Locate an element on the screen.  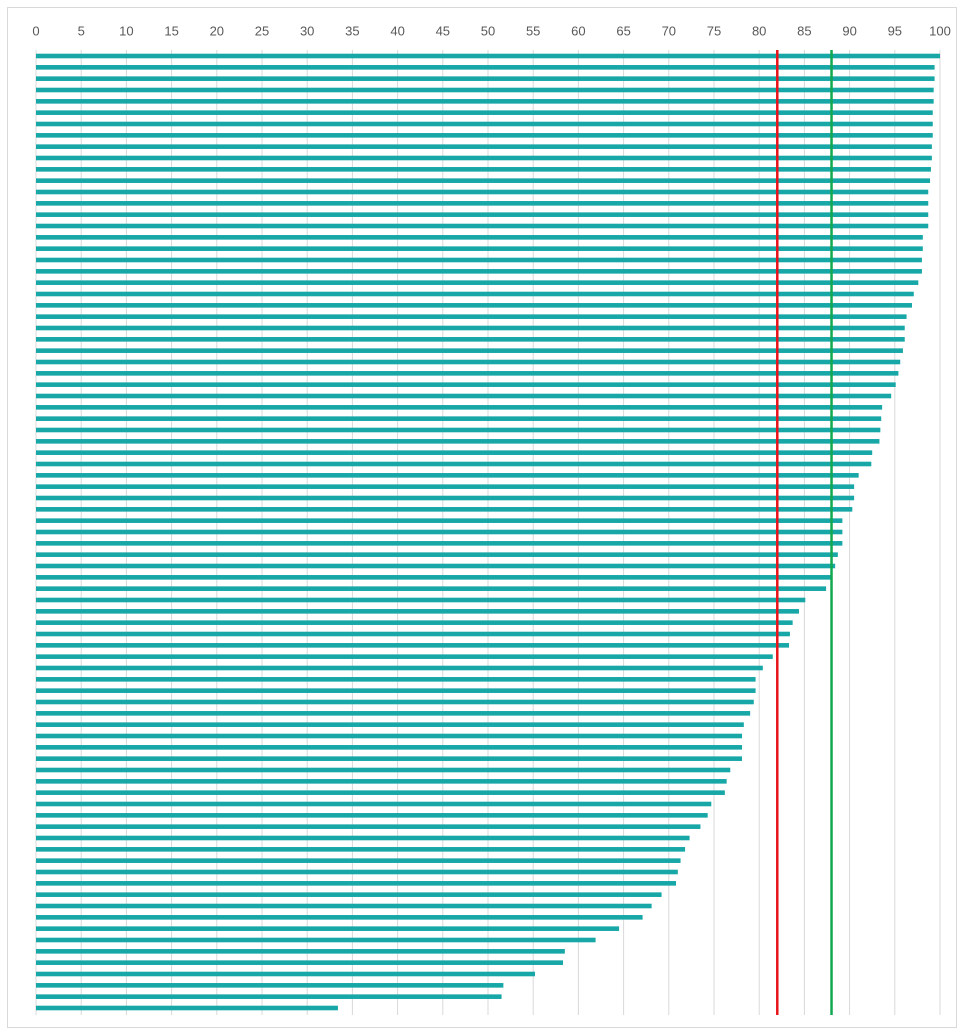
x-tick-label: 35 is located at coordinates (352, 30).